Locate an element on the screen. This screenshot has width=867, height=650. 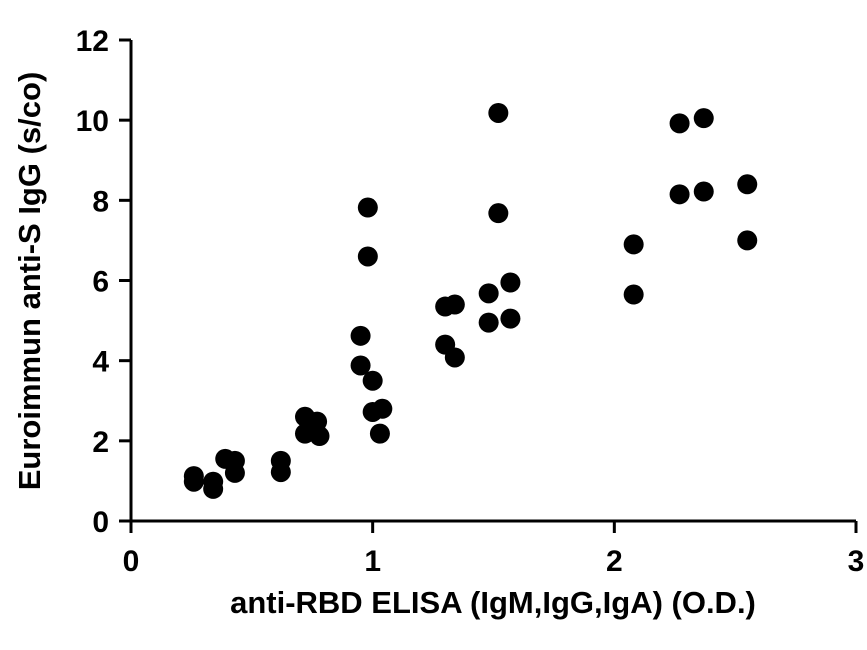
x-tick-label: 2 is located at coordinates (614, 561).